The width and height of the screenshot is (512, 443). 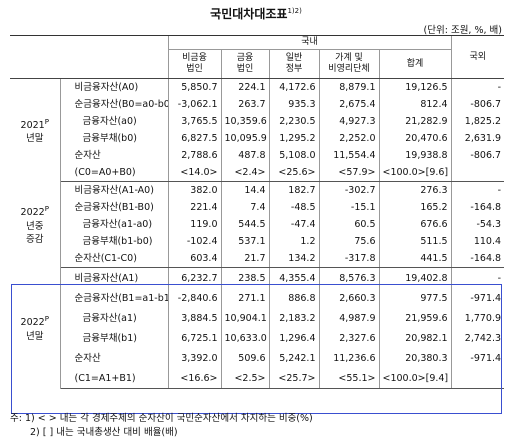 I want to click on cell-value: 11,236.6, so click(x=348, y=358).